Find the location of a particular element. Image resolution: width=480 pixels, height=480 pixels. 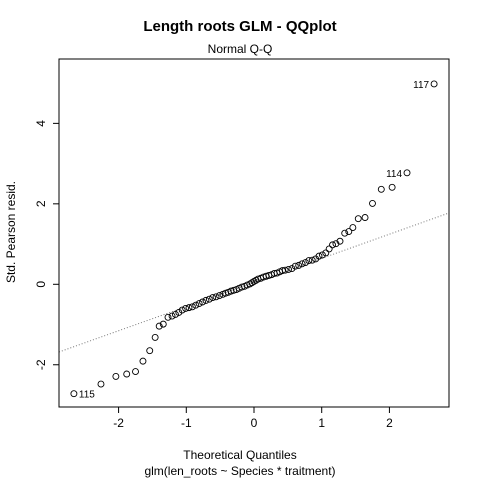

y-tick-label: -2 is located at coordinates (41, 364).